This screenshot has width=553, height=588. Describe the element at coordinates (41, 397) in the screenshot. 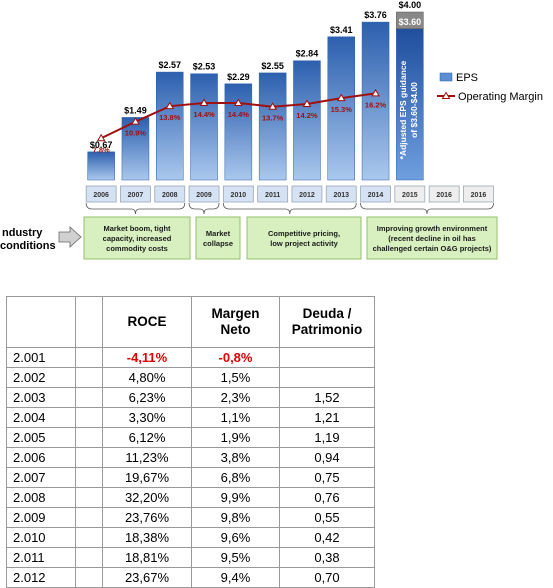

I see `year-cell: 2.003` at that location.